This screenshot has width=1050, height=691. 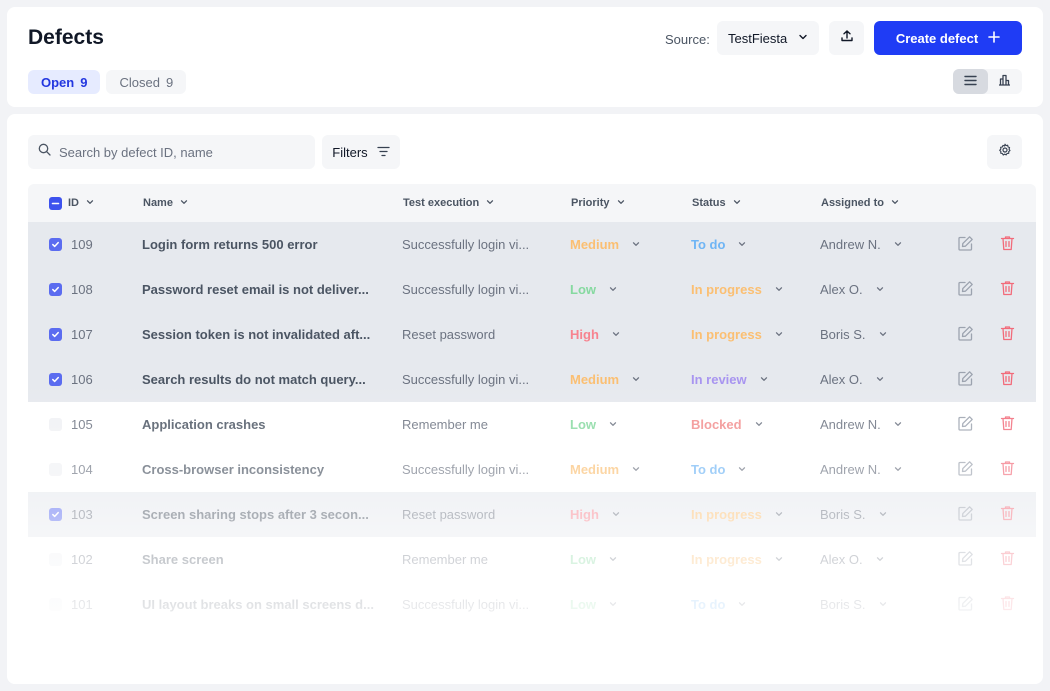 What do you see at coordinates (166, 203) in the screenshot?
I see `column-name: Name` at bounding box center [166, 203].